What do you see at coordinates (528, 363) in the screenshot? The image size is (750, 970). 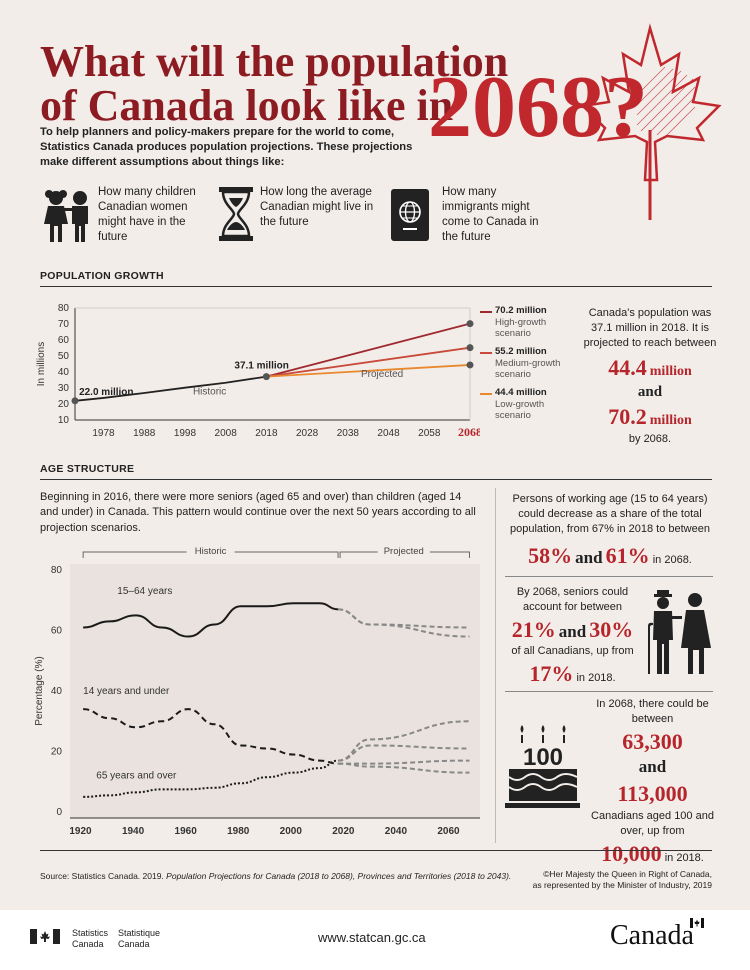 I see `legend-medium-label: Medium-growth` at bounding box center [528, 363].